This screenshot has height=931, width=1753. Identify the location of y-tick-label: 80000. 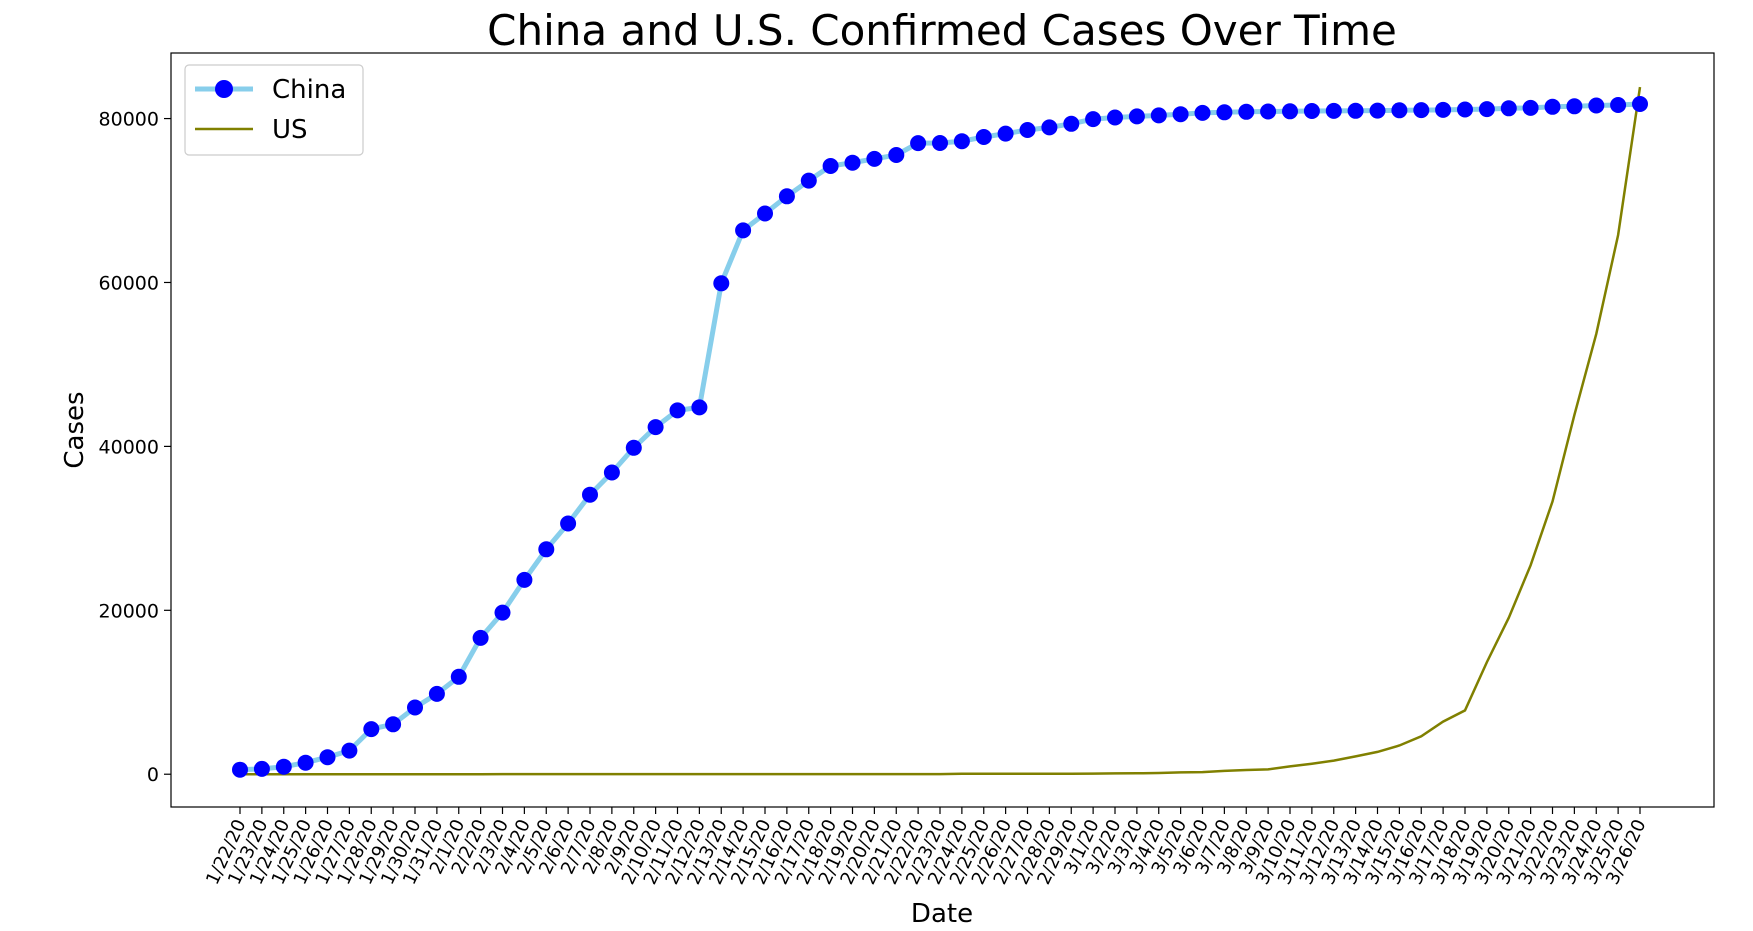
(129, 120).